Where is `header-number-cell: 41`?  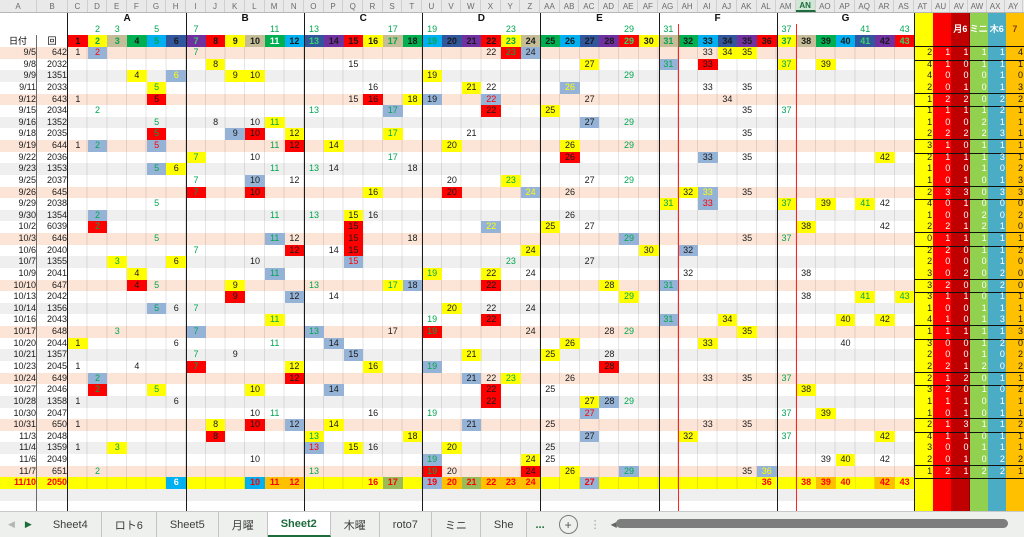 header-number-cell: 41 is located at coordinates (866, 41).